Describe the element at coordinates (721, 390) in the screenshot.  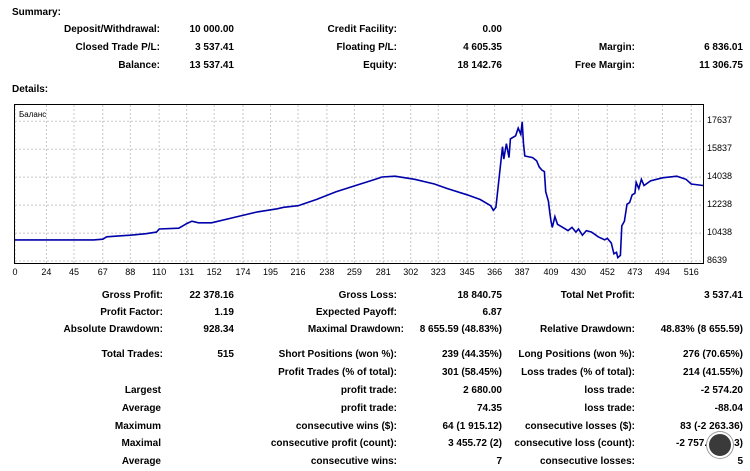
I see `largest-loss-value: -2 574.20` at that location.